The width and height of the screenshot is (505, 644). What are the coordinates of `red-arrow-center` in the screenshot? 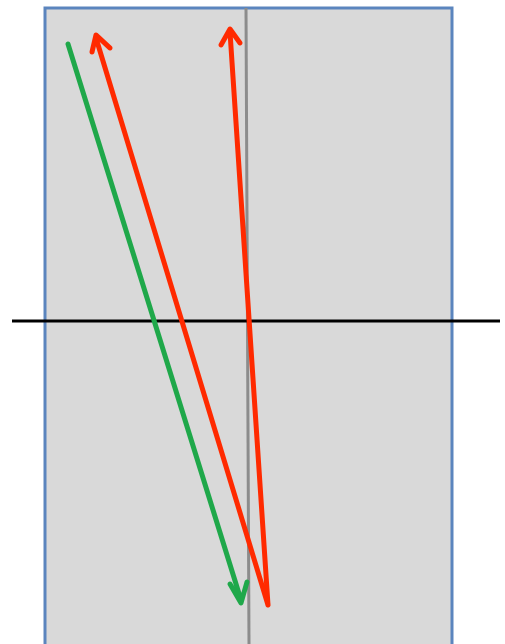 It's located at (244, 317).